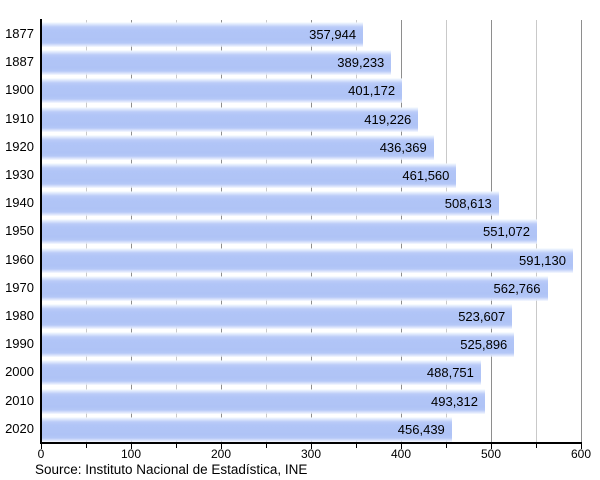  I want to click on bar-row-2000: 2000 488,751, so click(300, 372).